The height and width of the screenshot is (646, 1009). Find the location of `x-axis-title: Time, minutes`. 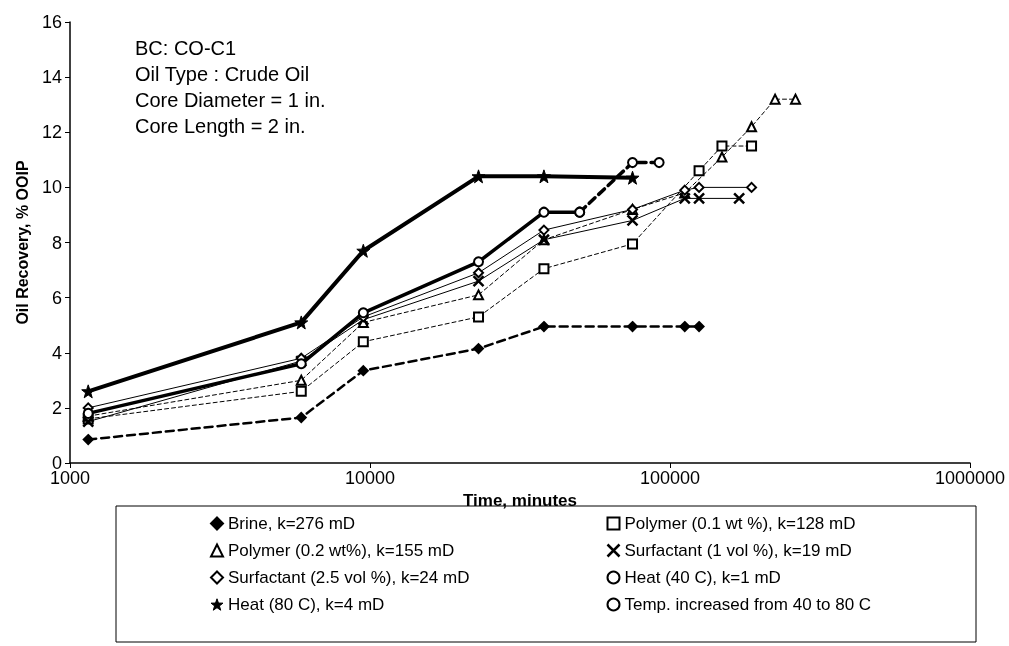

x-axis-title: Time, minutes is located at coordinates (520, 500).